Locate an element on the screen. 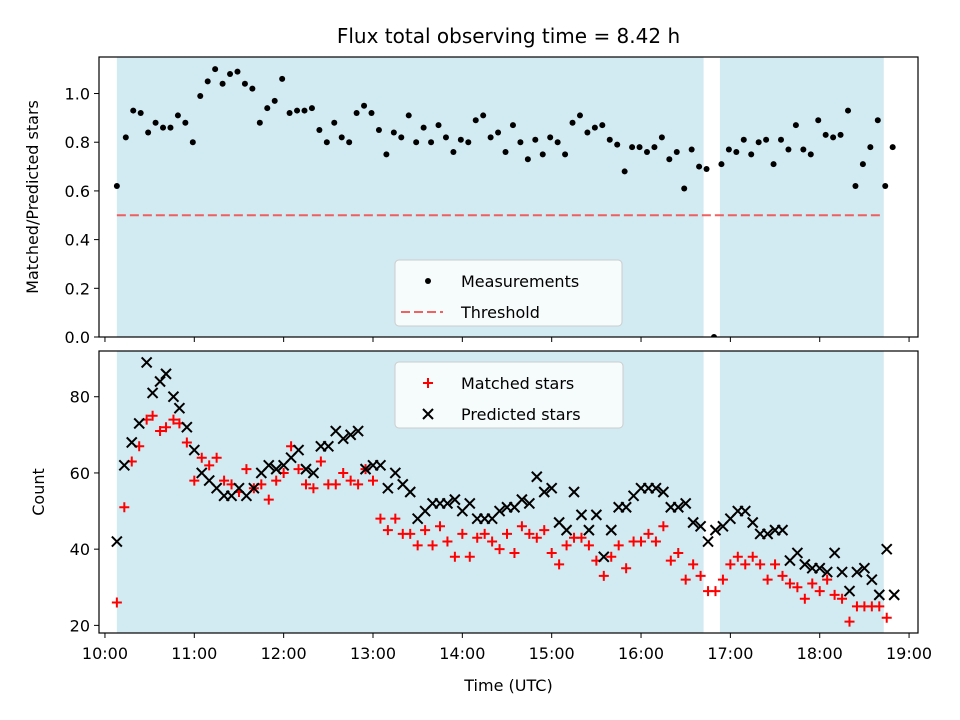  bottom-y-tick-label: 40 is located at coordinates (80, 549).